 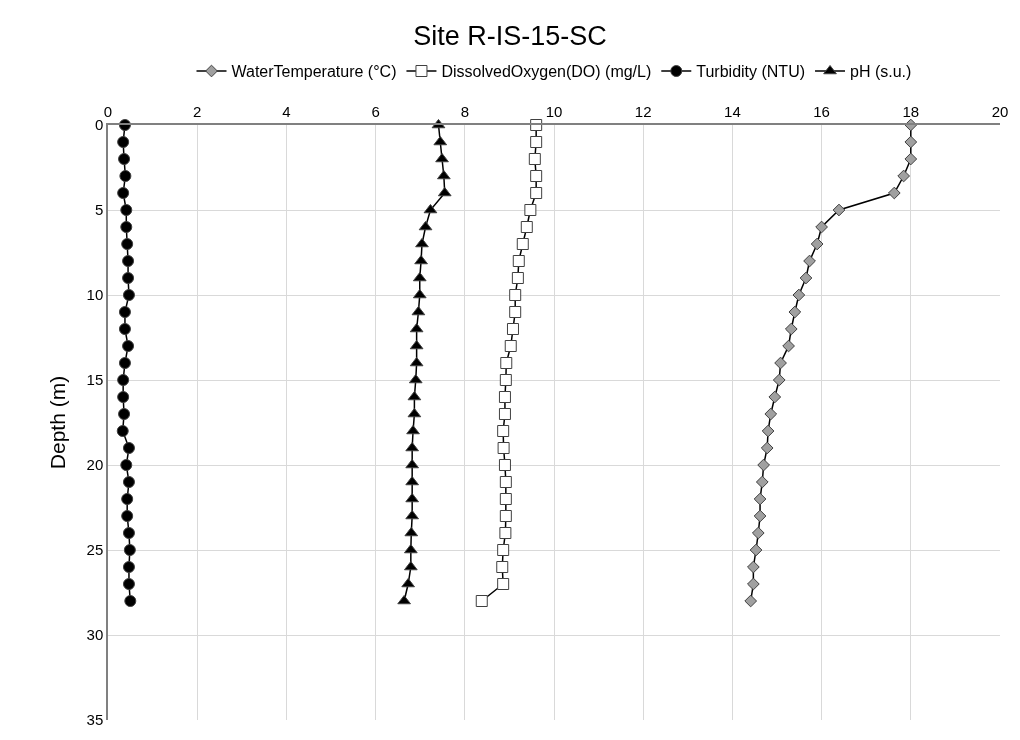 I want to click on y-tick-label: 20, so click(x=95, y=465).